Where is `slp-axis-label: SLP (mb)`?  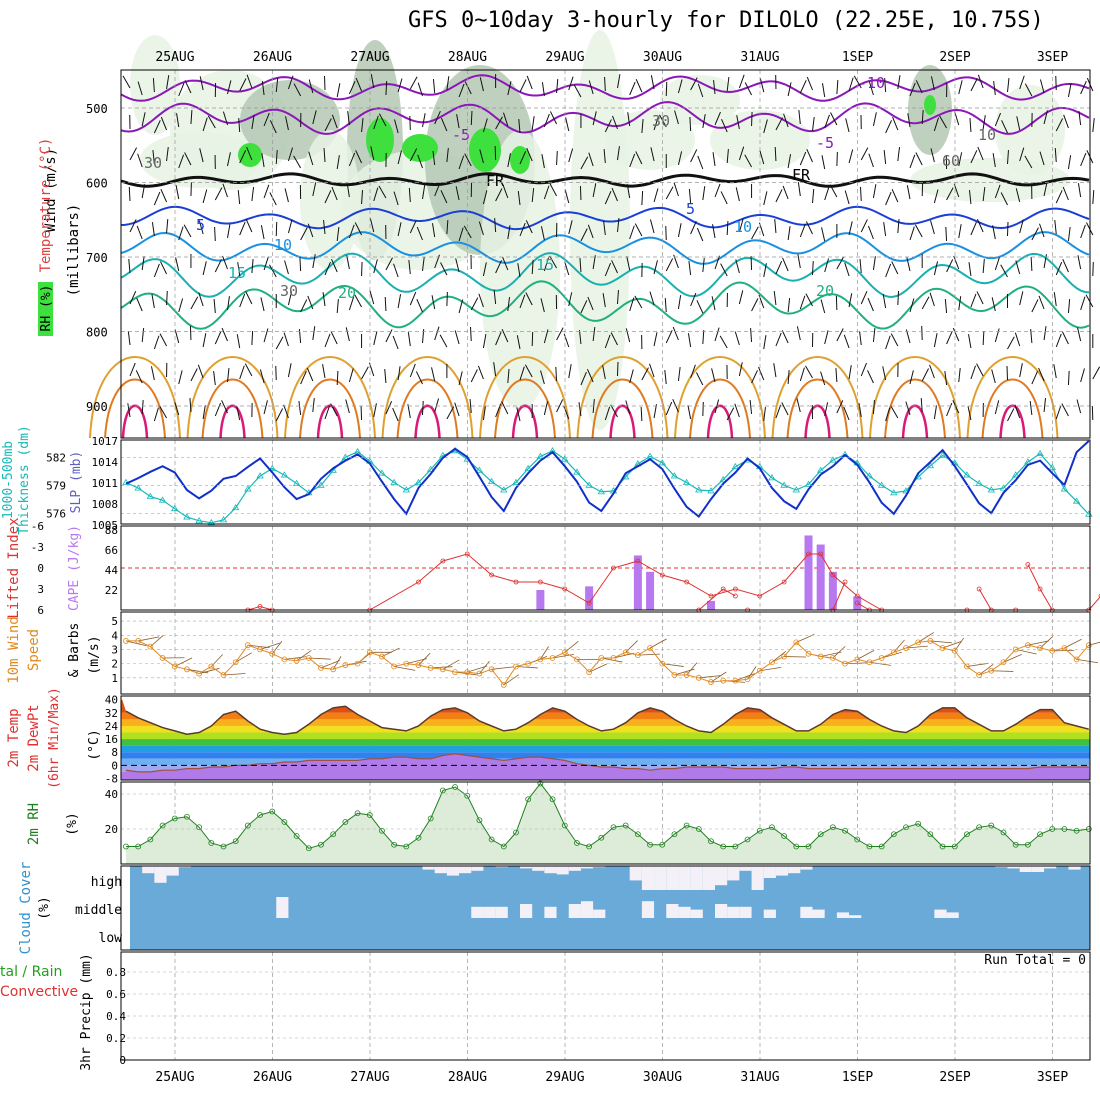
slp-axis-label: SLP (mb) is located at coordinates (76, 482).